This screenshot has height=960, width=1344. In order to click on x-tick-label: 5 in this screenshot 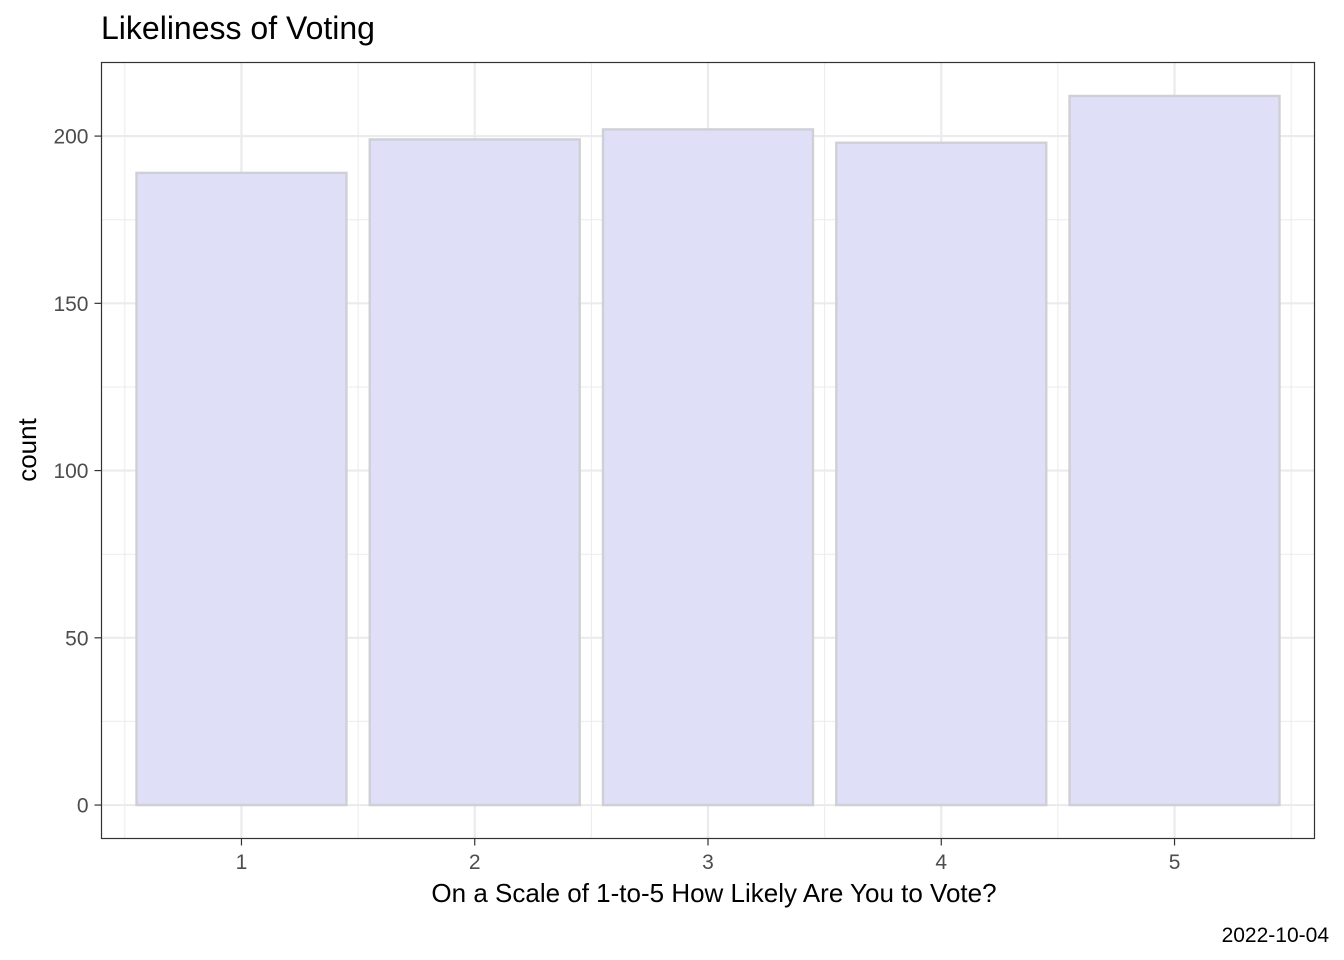, I will do `click(1175, 862)`.